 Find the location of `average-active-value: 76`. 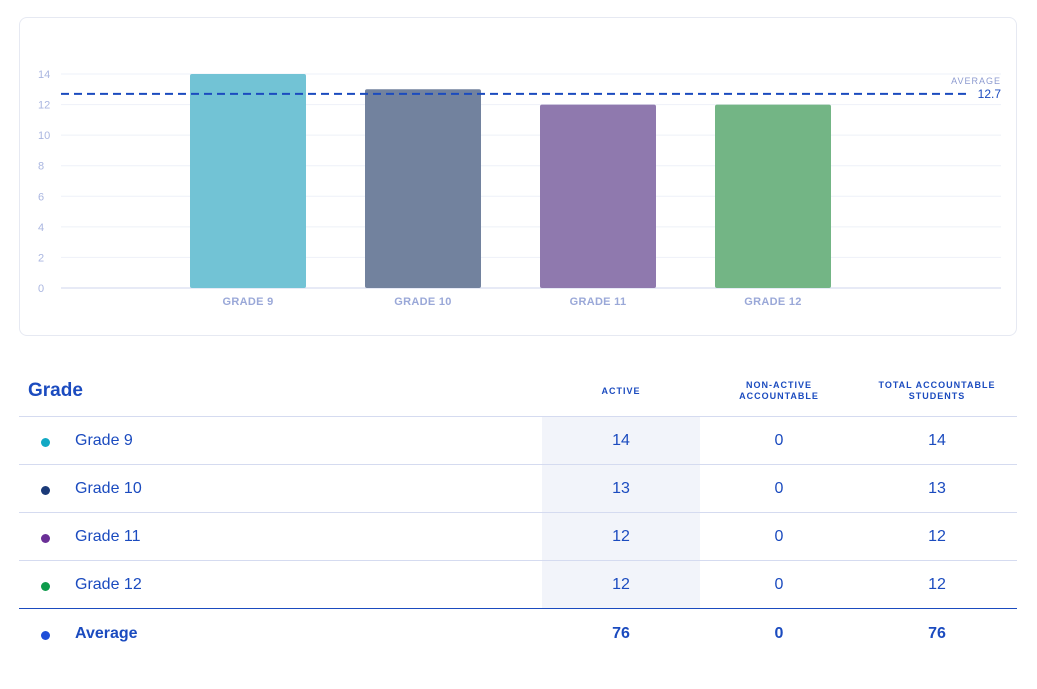

average-active-value: 76 is located at coordinates (621, 633).